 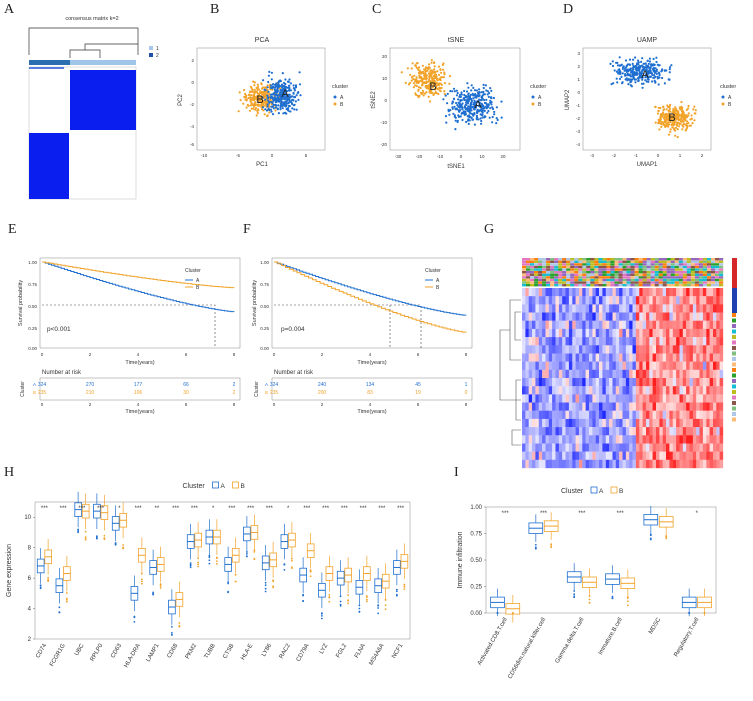 I want to click on panel-b-legend-a: A, so click(x=342, y=98).